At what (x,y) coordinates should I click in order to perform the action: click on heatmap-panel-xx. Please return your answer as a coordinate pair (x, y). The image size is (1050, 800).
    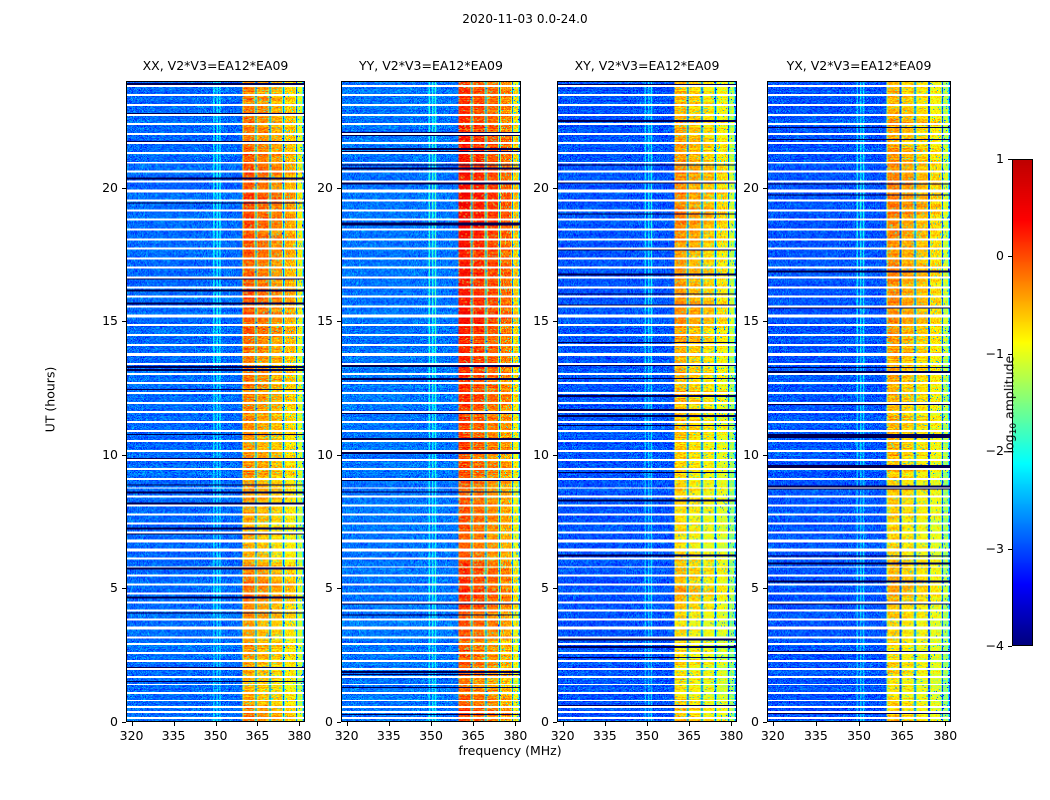
    Looking at the image, I should click on (215, 401).